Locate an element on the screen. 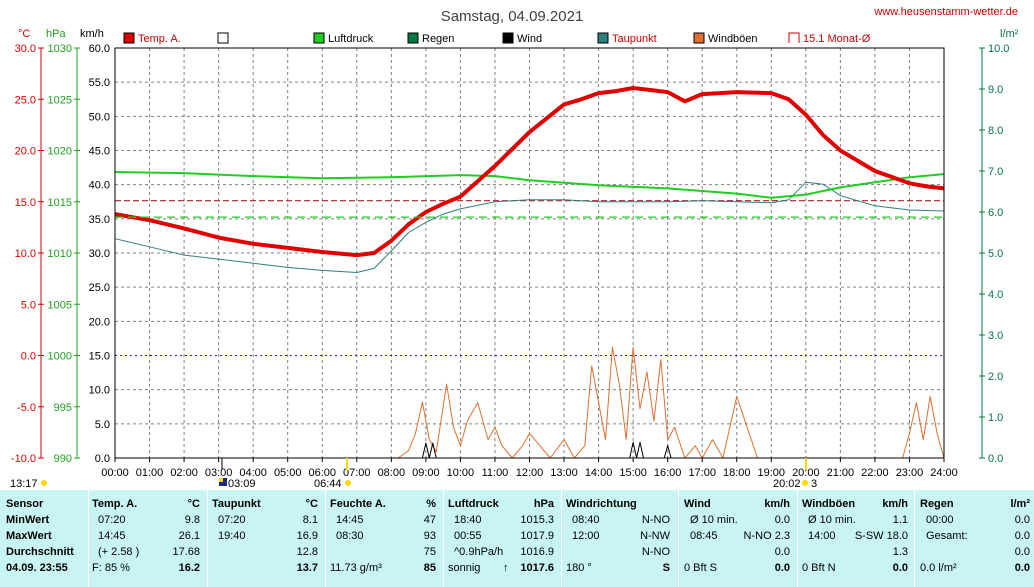 This screenshot has height=587, width=1034. rain-tick: 3.0 is located at coordinates (995, 336).